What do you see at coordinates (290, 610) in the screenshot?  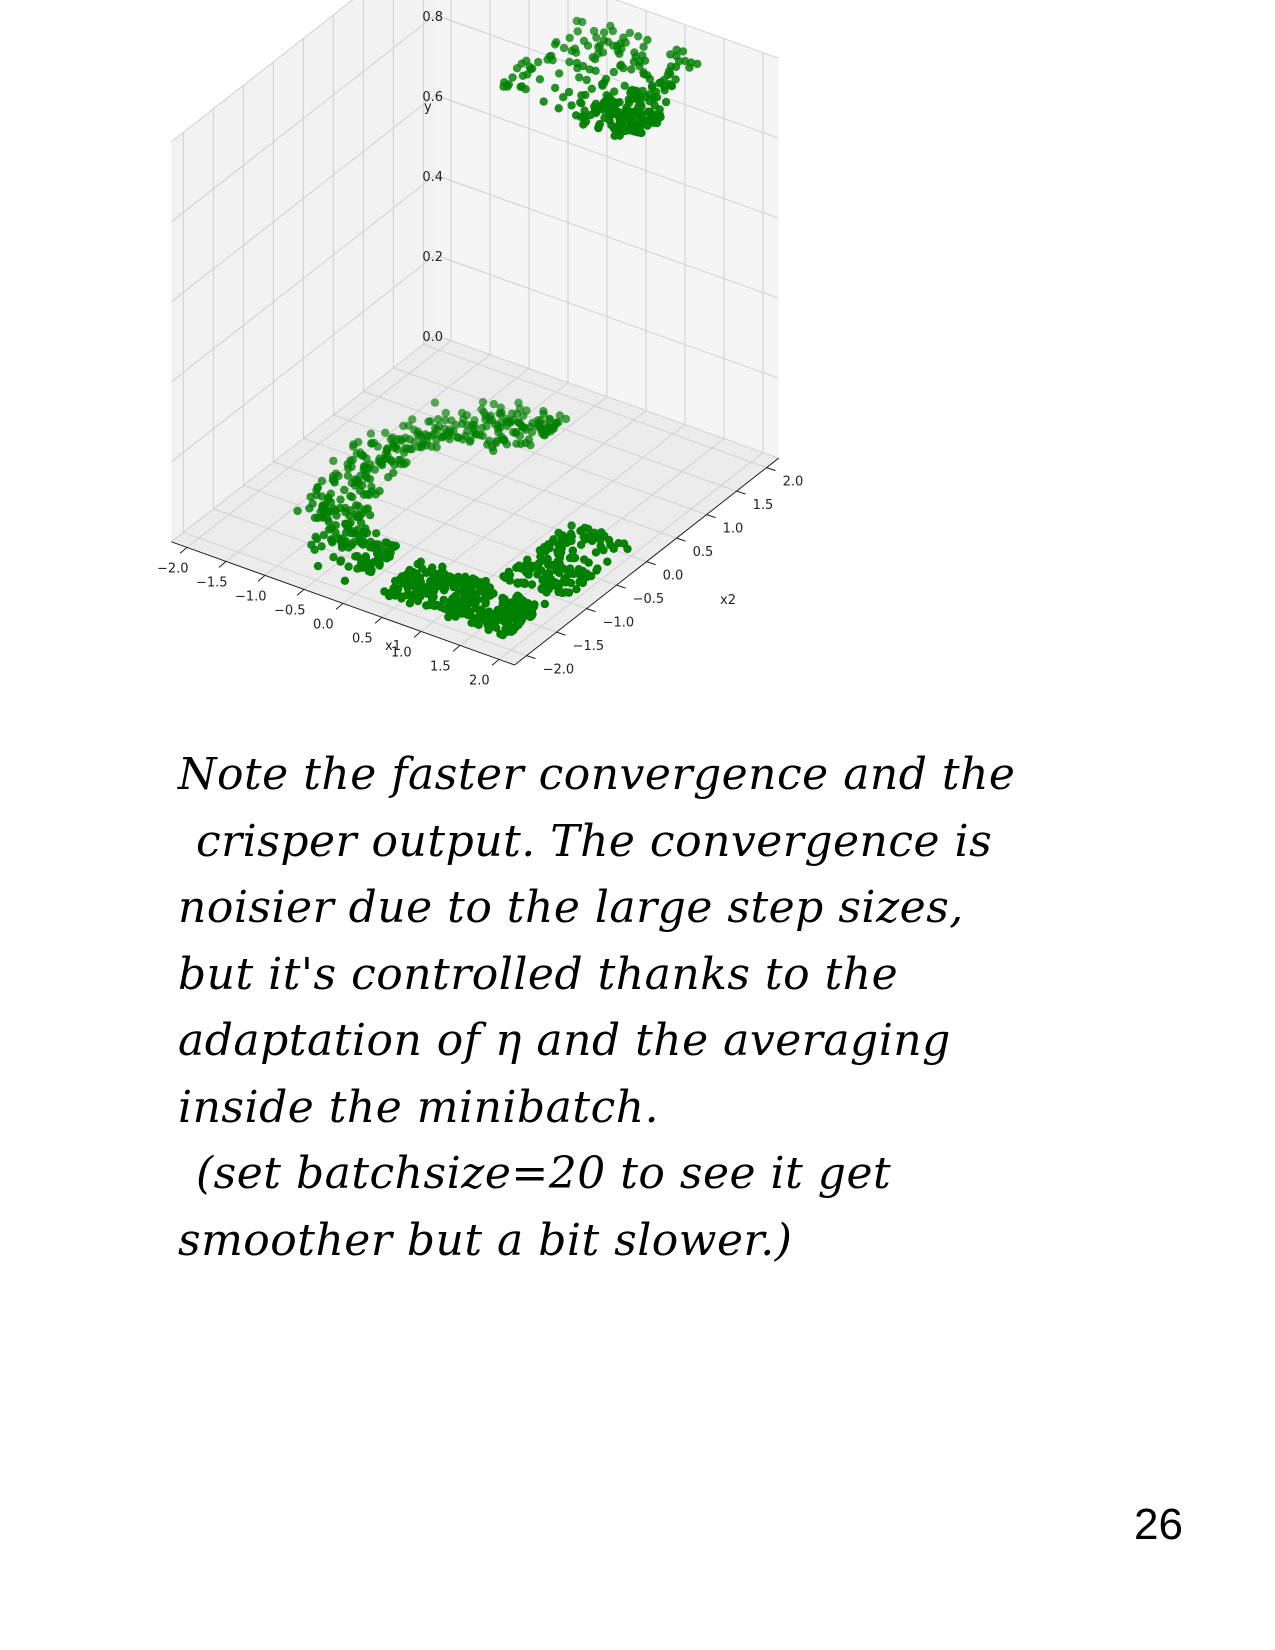 I see `x1-tick-label: −0.5` at bounding box center [290, 610].